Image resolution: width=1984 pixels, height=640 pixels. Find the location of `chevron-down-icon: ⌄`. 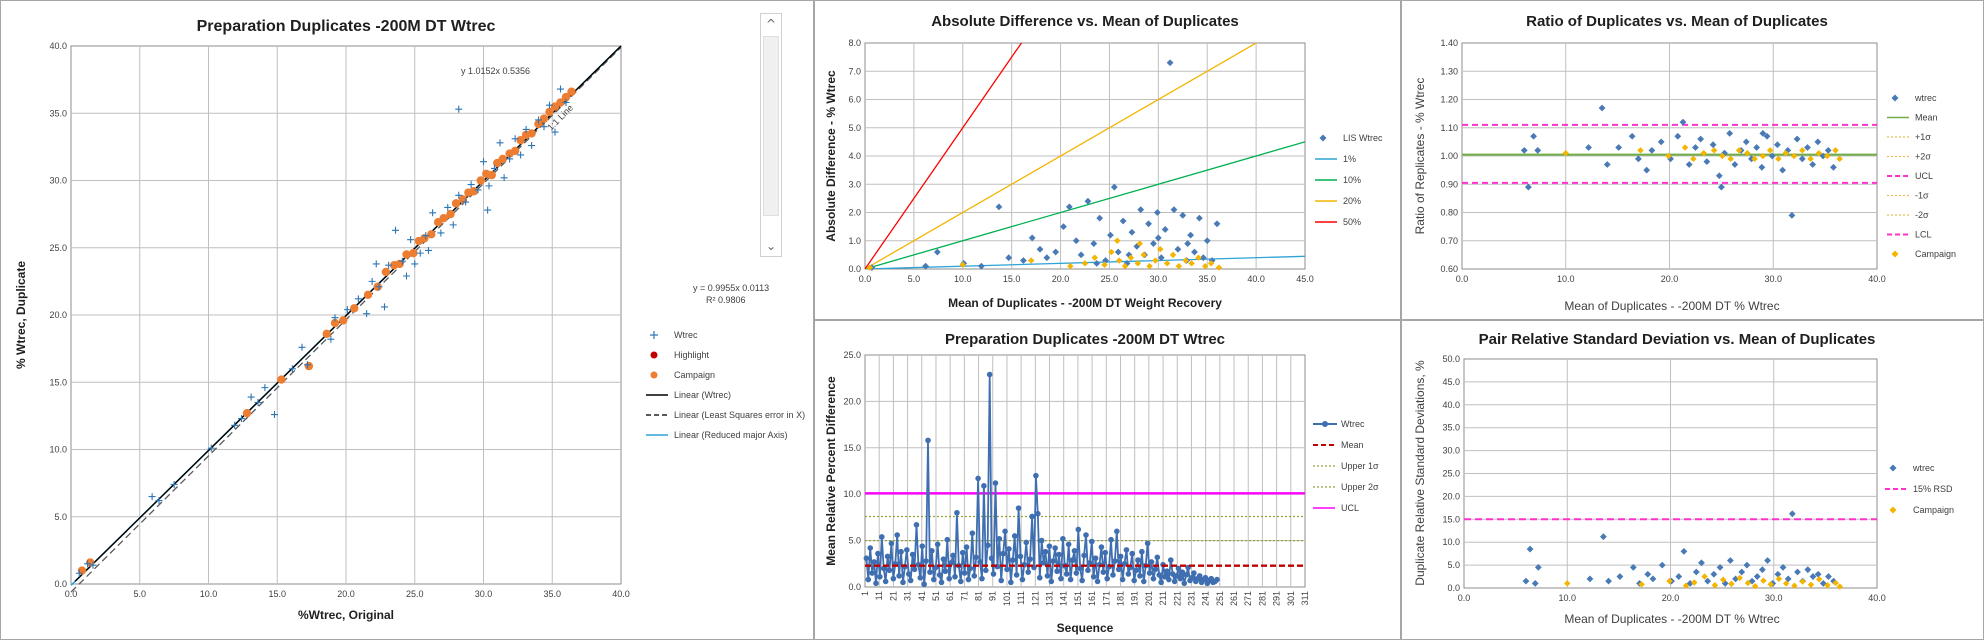

chevron-down-icon: ⌄ is located at coordinates (771, 246).